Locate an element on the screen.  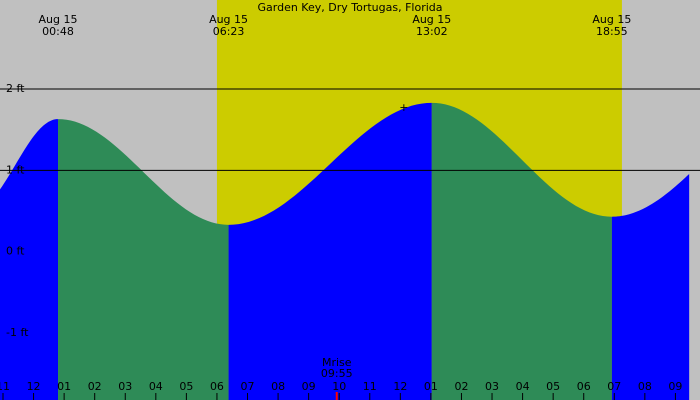
moonrise-time: 09:55 is located at coordinates (337, 373).